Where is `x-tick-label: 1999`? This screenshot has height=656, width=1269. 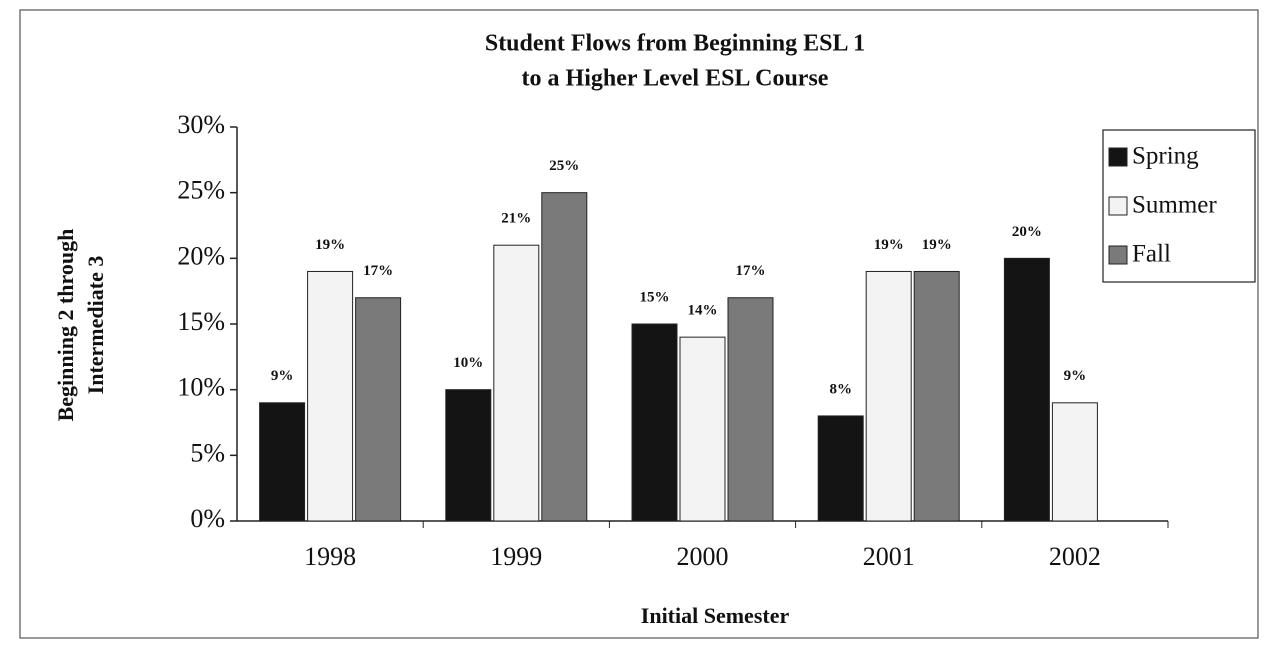
x-tick-label: 1999 is located at coordinates (516, 556).